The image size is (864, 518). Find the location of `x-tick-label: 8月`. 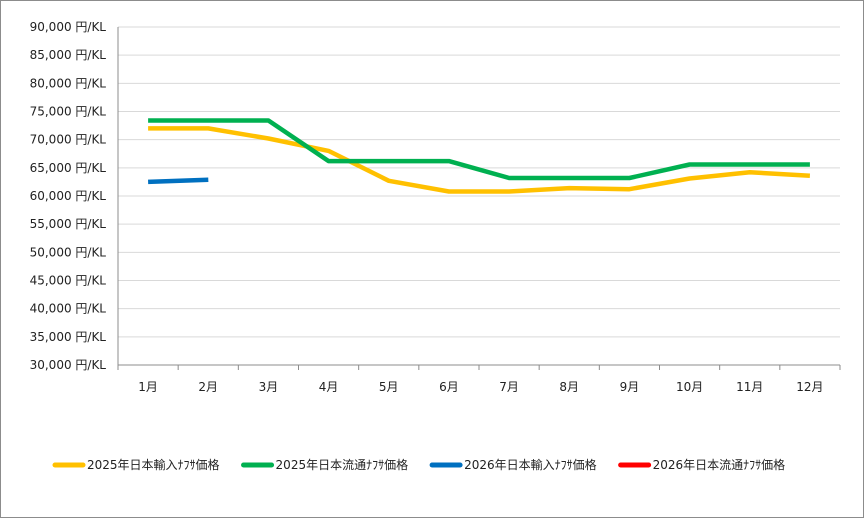

x-tick-label: 8月 is located at coordinates (569, 387).